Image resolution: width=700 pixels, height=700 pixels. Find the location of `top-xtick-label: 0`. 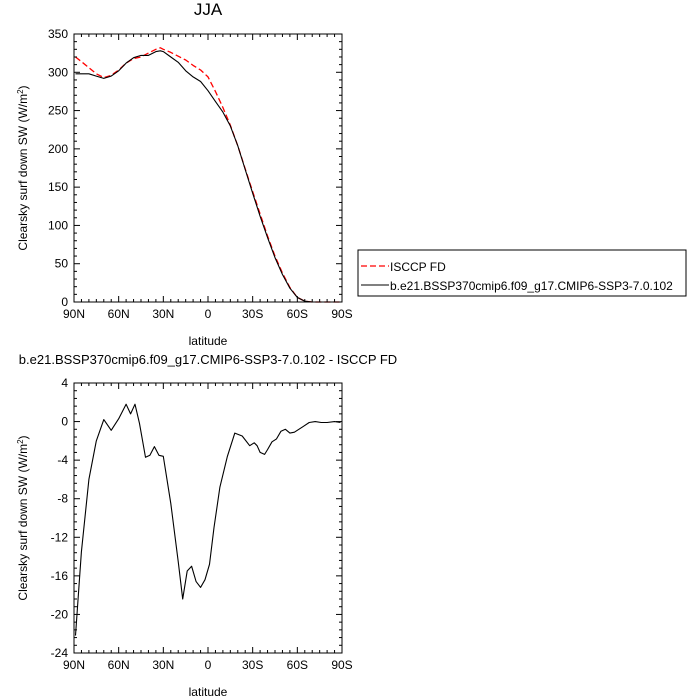

top-xtick-label: 0 is located at coordinates (208, 314).